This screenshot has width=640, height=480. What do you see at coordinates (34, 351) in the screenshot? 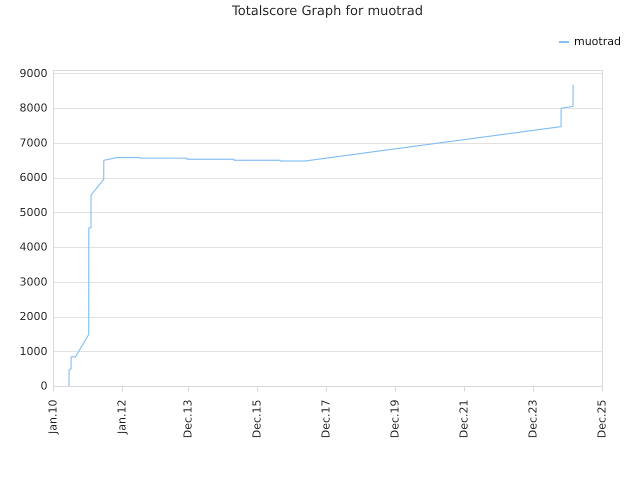
I see `y-tick-label: 1000` at bounding box center [34, 351].